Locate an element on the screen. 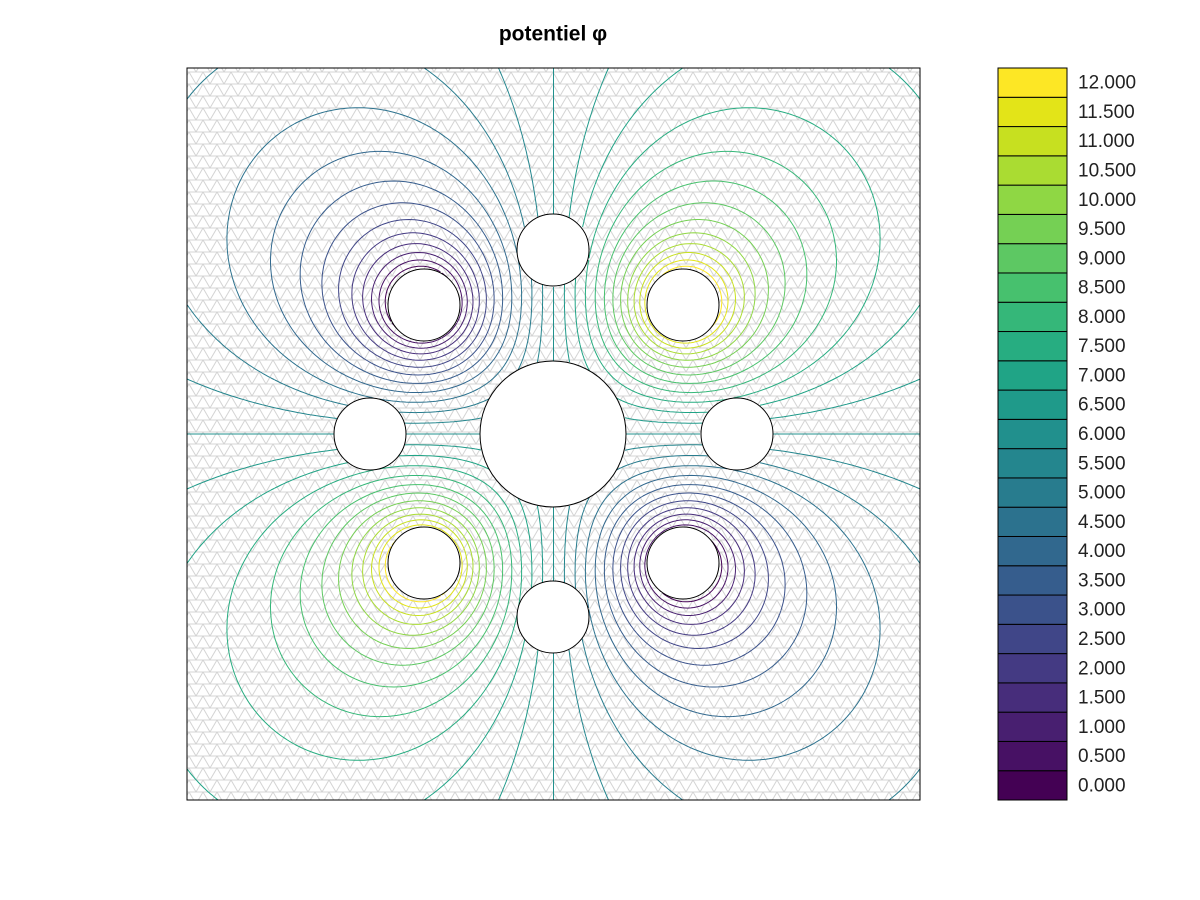 The width and height of the screenshot is (1200, 900). colorbar-tick-label: 9.000 is located at coordinates (1102, 258).